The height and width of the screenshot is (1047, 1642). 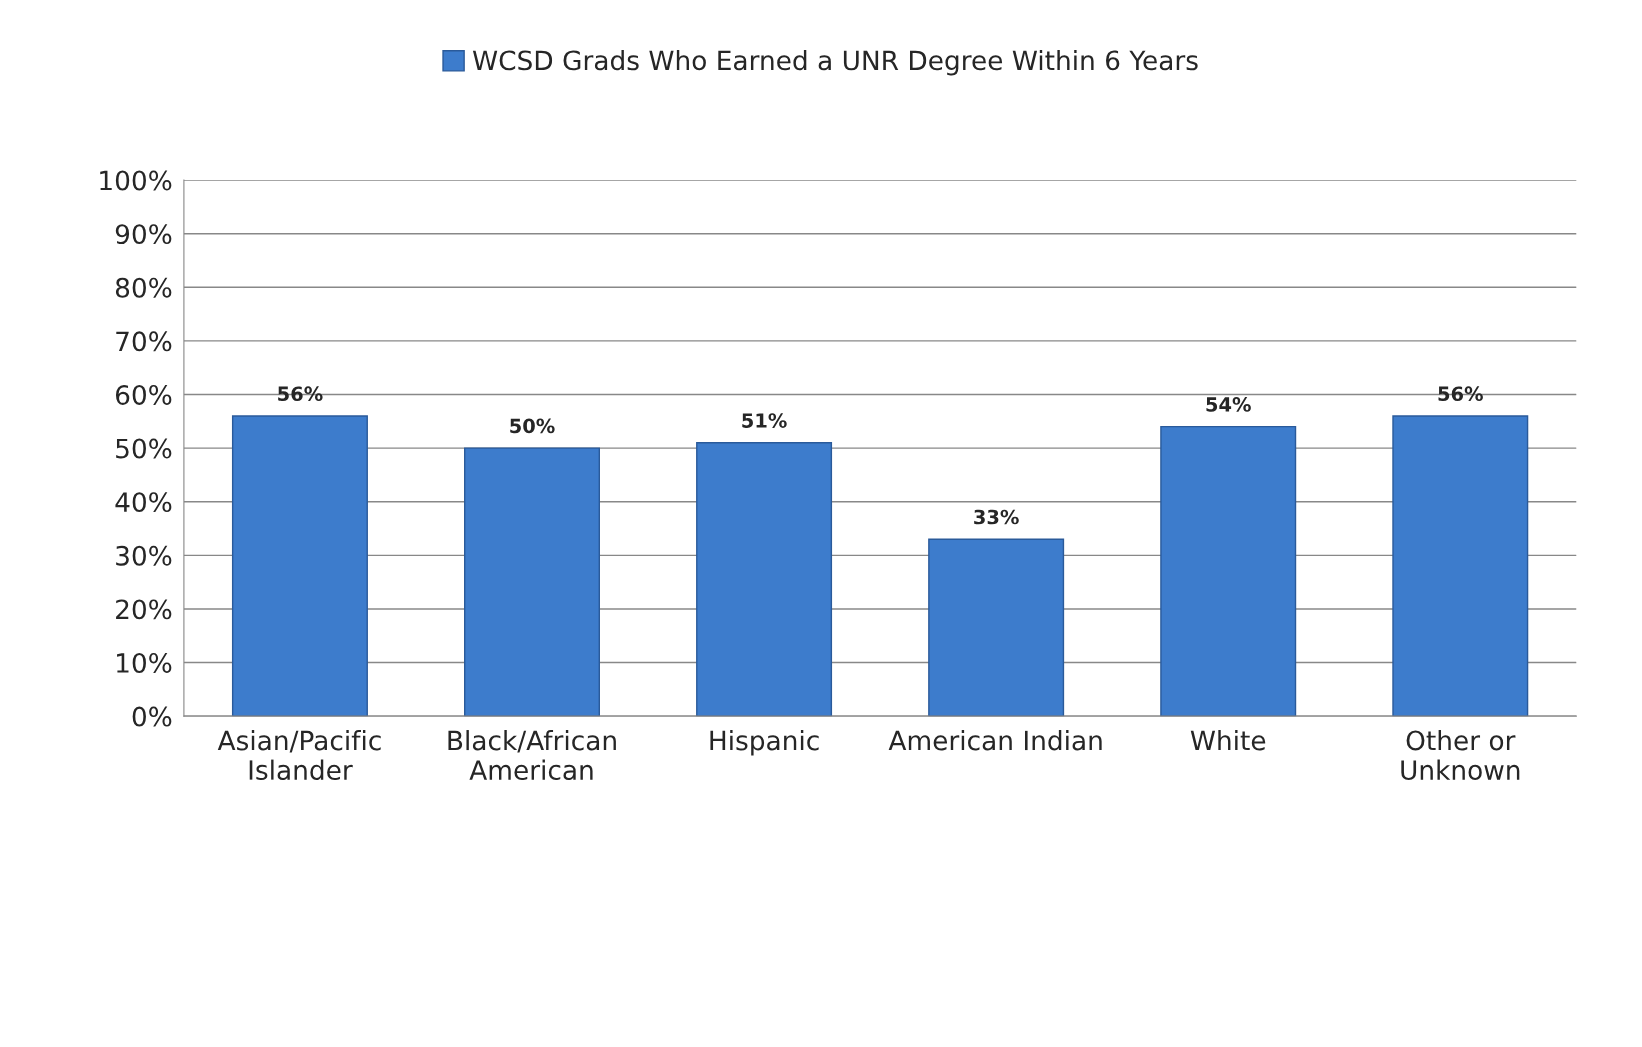 I want to click on y-tick-label: 100%, so click(x=136, y=180).